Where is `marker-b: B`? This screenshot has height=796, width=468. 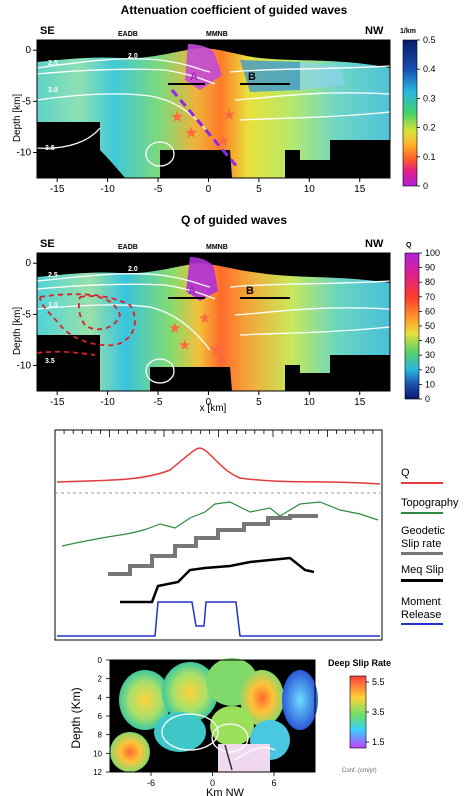 marker-b: B is located at coordinates (252, 77).